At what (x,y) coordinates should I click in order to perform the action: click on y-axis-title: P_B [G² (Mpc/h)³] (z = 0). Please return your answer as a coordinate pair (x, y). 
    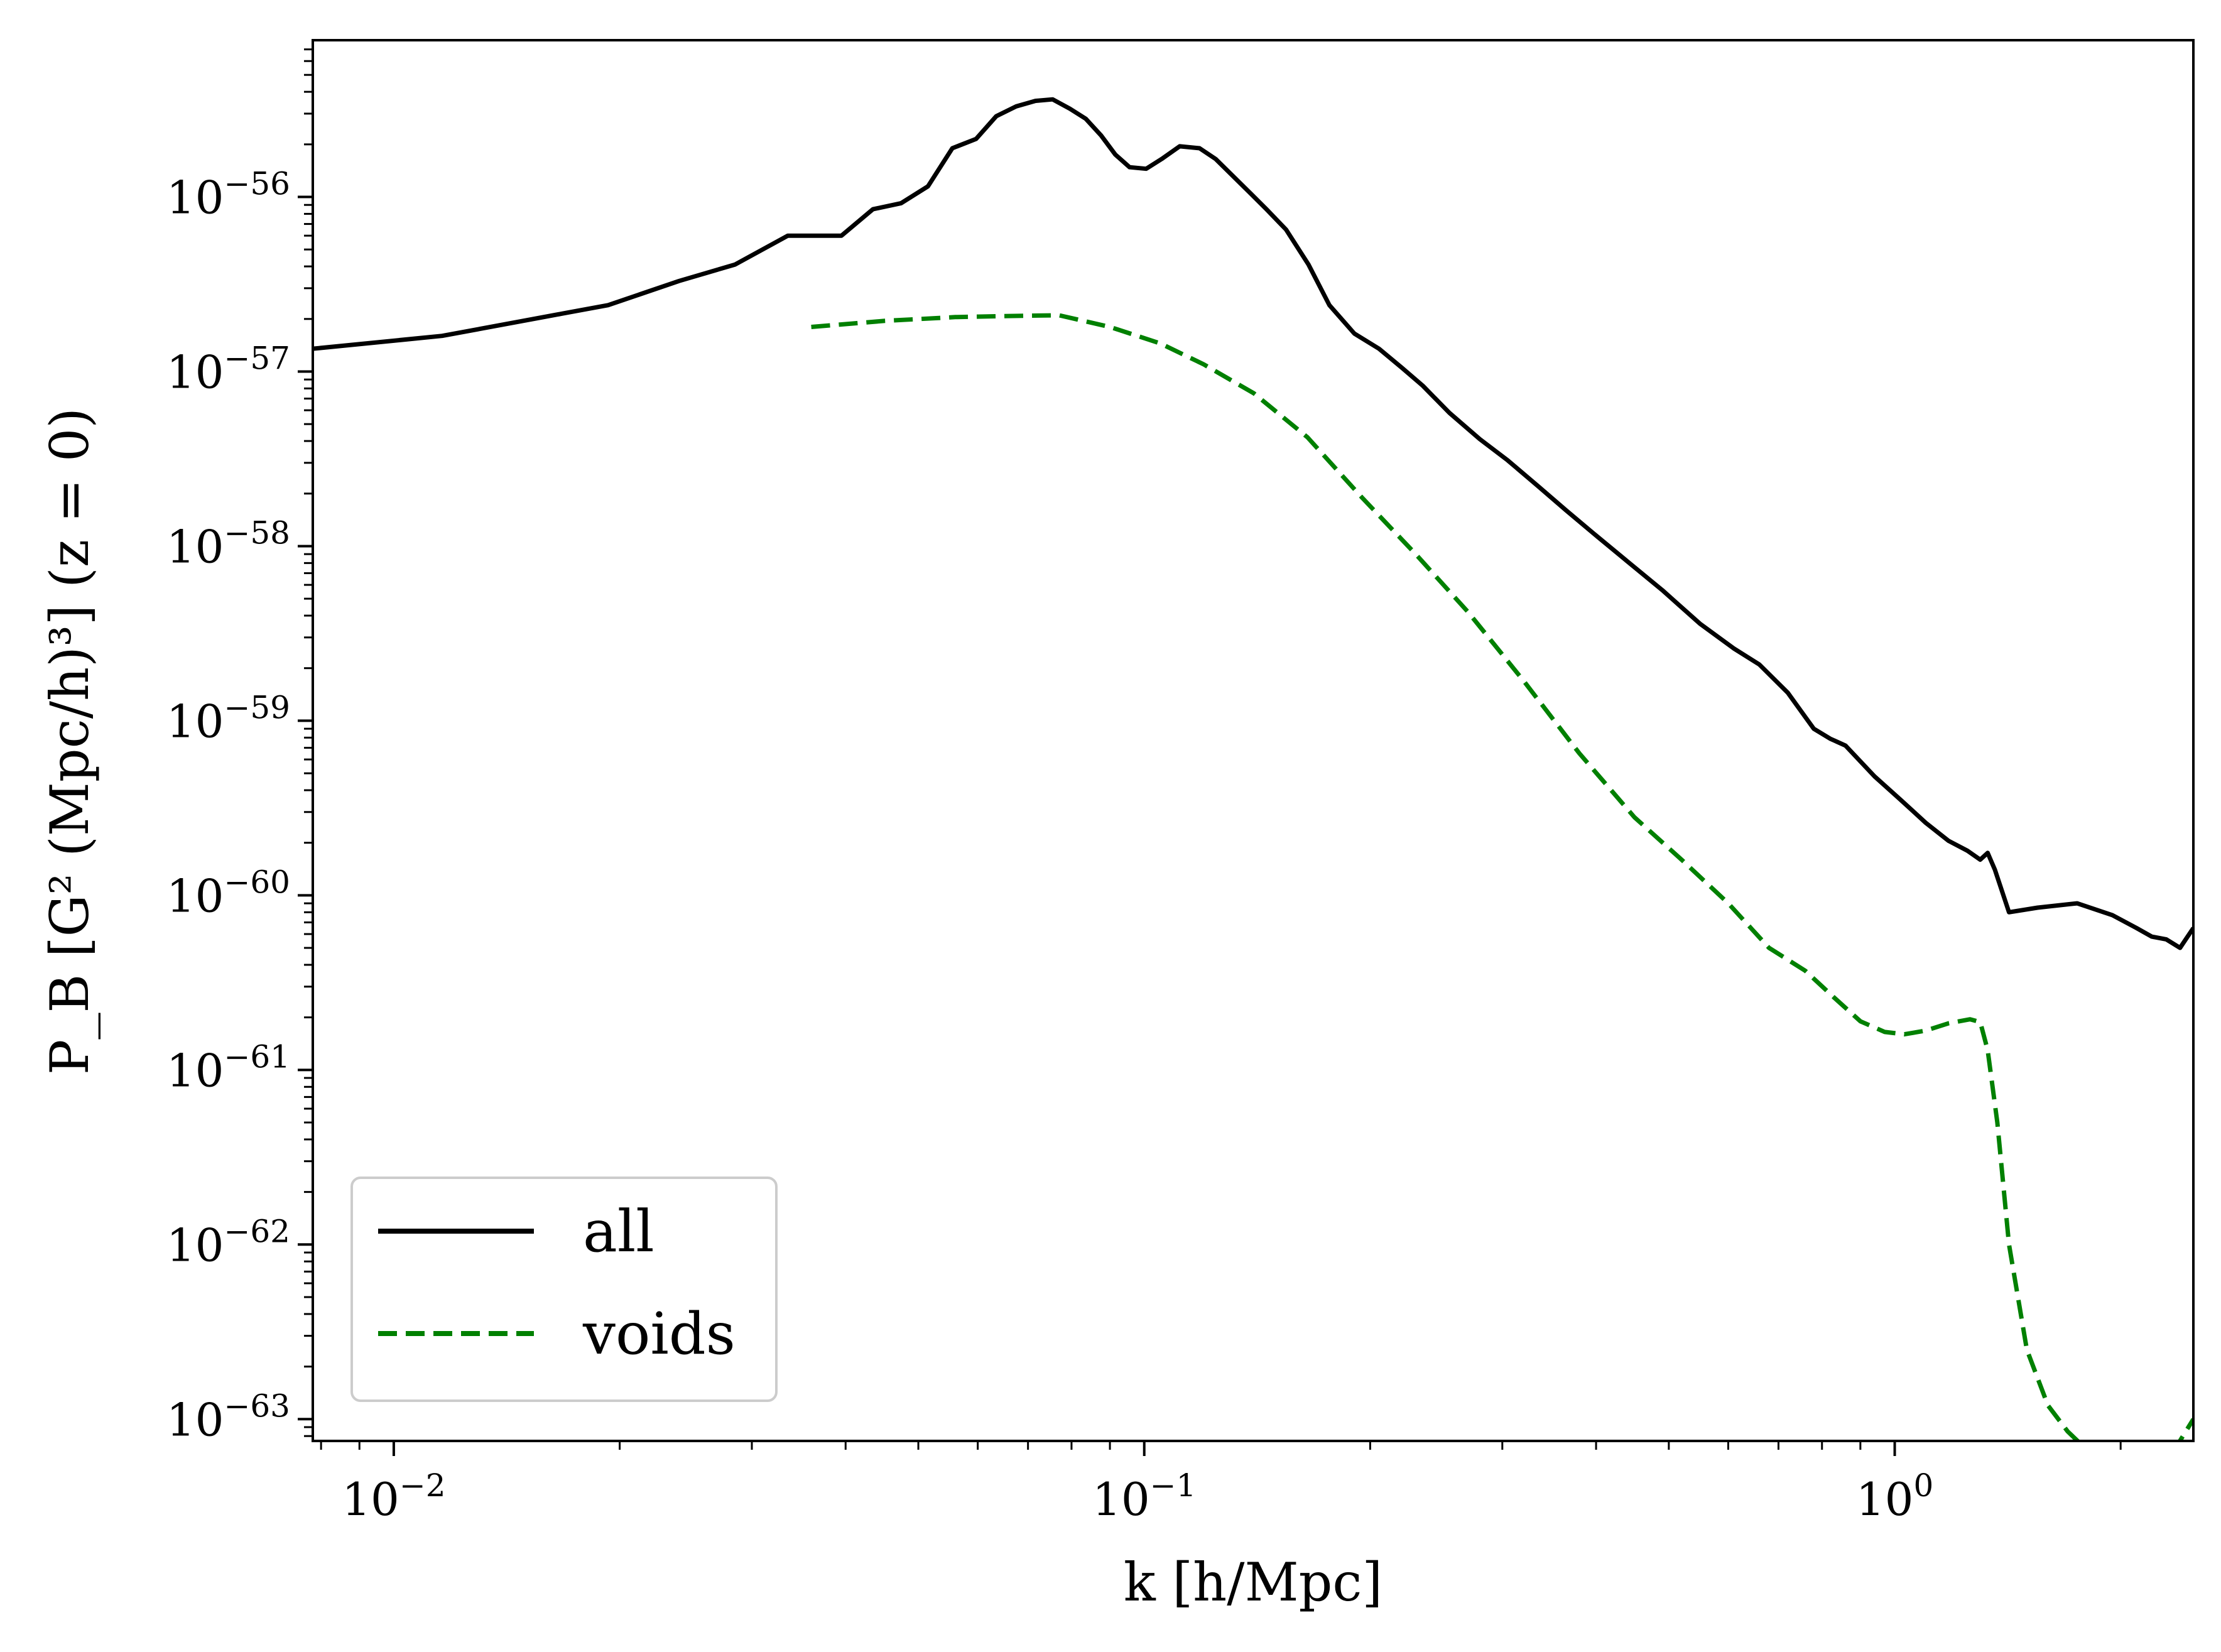
    Looking at the image, I should click on (69, 741).